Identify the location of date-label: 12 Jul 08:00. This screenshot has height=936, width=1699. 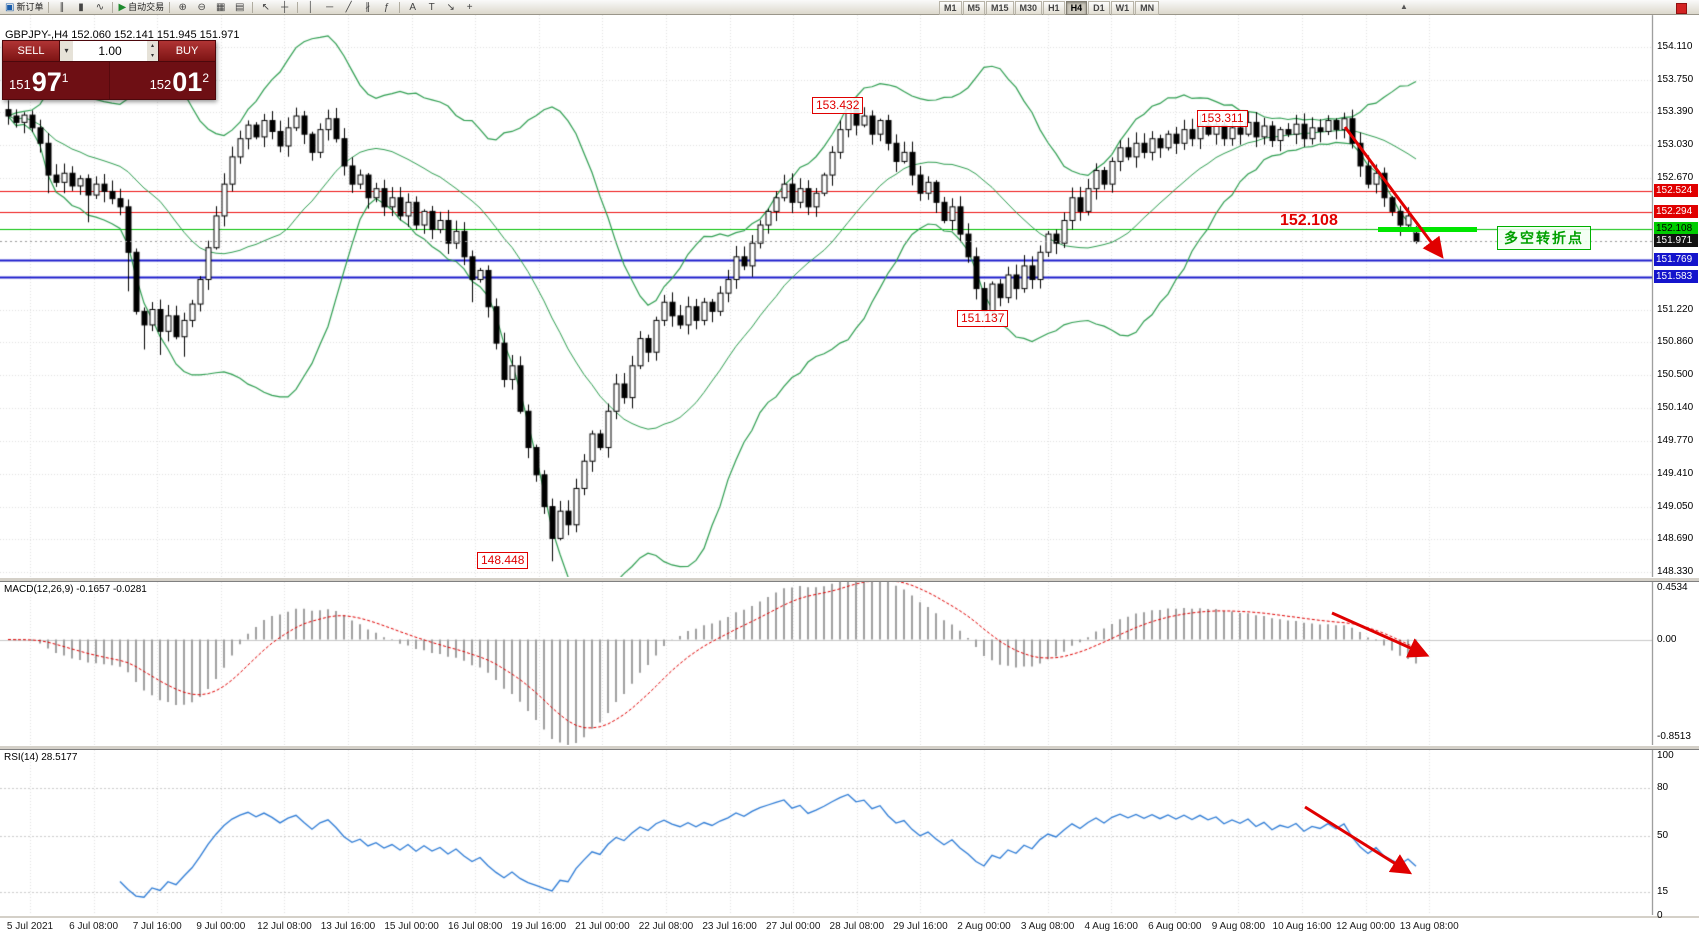
(284, 926).